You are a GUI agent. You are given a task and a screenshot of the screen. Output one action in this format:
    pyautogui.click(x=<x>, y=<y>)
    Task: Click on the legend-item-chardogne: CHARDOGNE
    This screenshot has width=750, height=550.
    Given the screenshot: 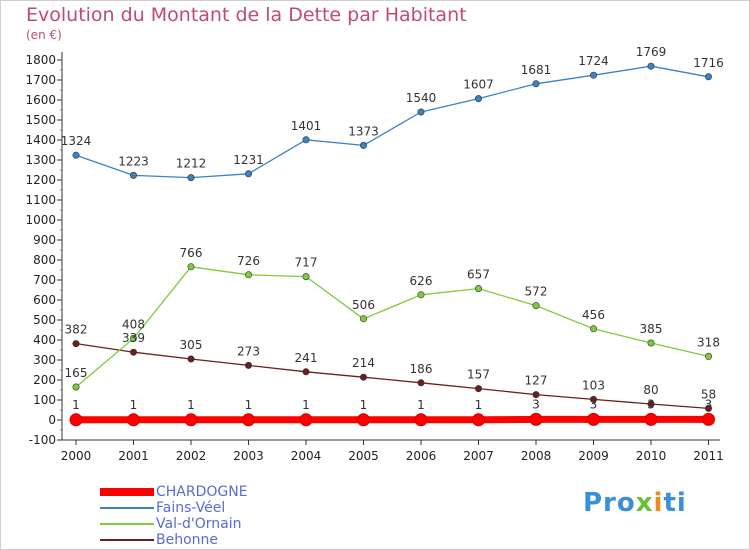 What is the action you would take?
    pyautogui.click(x=230, y=492)
    